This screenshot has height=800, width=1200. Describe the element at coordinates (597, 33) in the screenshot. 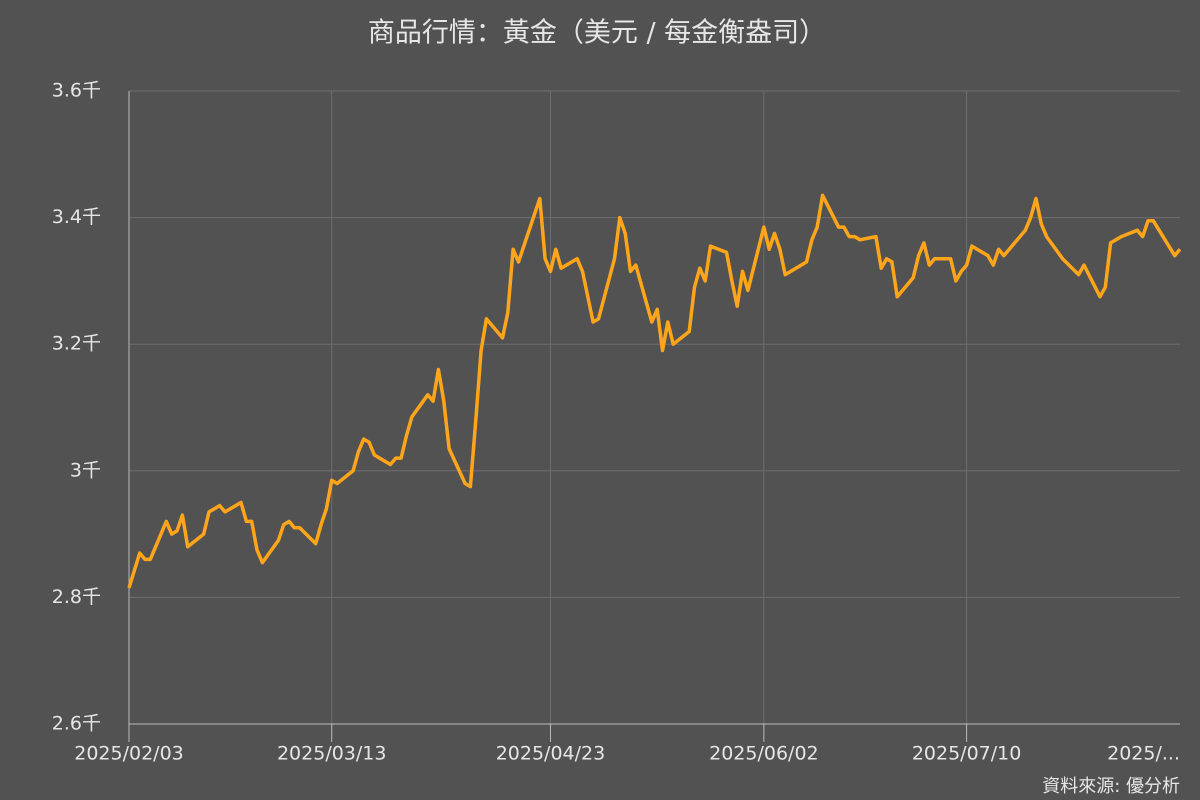

I see `chart-title: 商品行情：黃金（美元 / 每金衡盎司）` at that location.